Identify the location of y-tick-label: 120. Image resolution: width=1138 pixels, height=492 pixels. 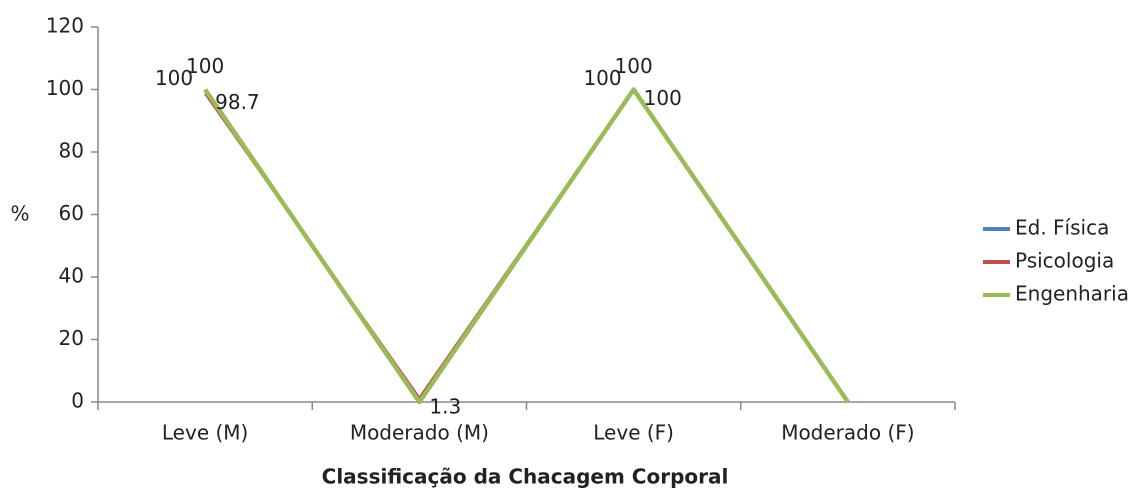
(65, 26).